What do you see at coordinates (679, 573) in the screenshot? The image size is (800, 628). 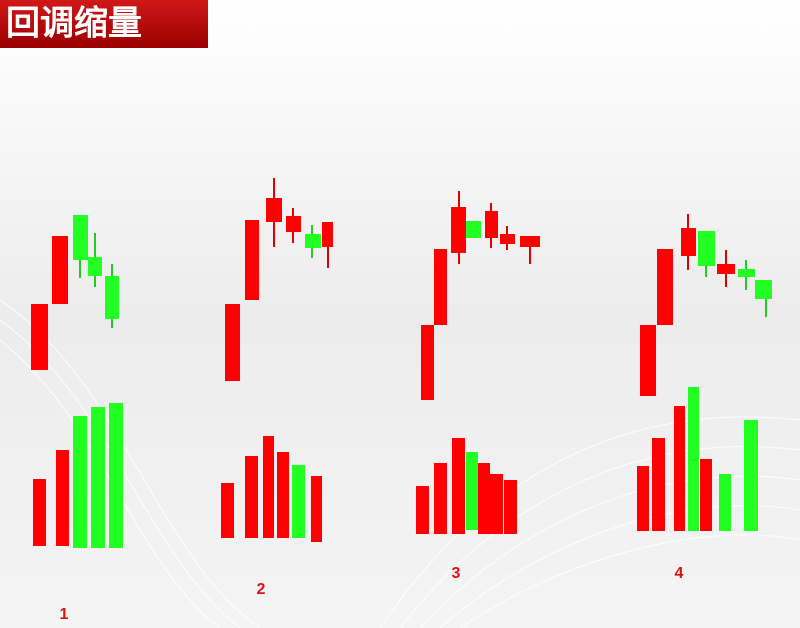 I see `panel-label: 4` at bounding box center [679, 573].